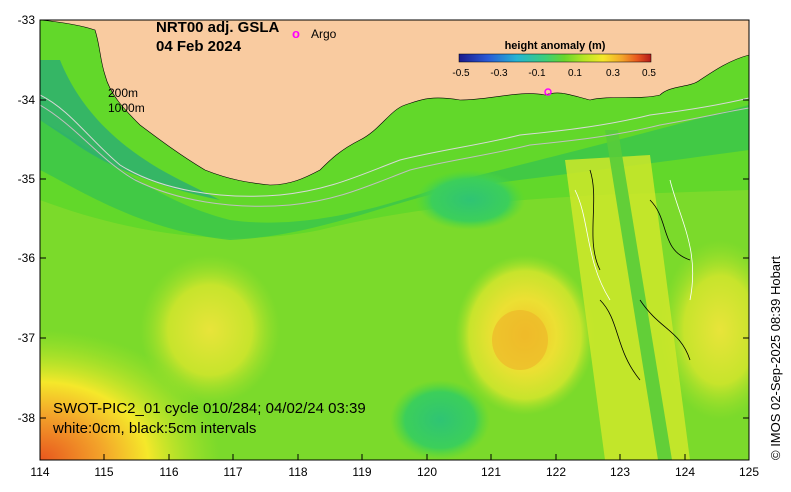  What do you see at coordinates (27, 100) in the screenshot?
I see `y-tick-label: -34` at bounding box center [27, 100].